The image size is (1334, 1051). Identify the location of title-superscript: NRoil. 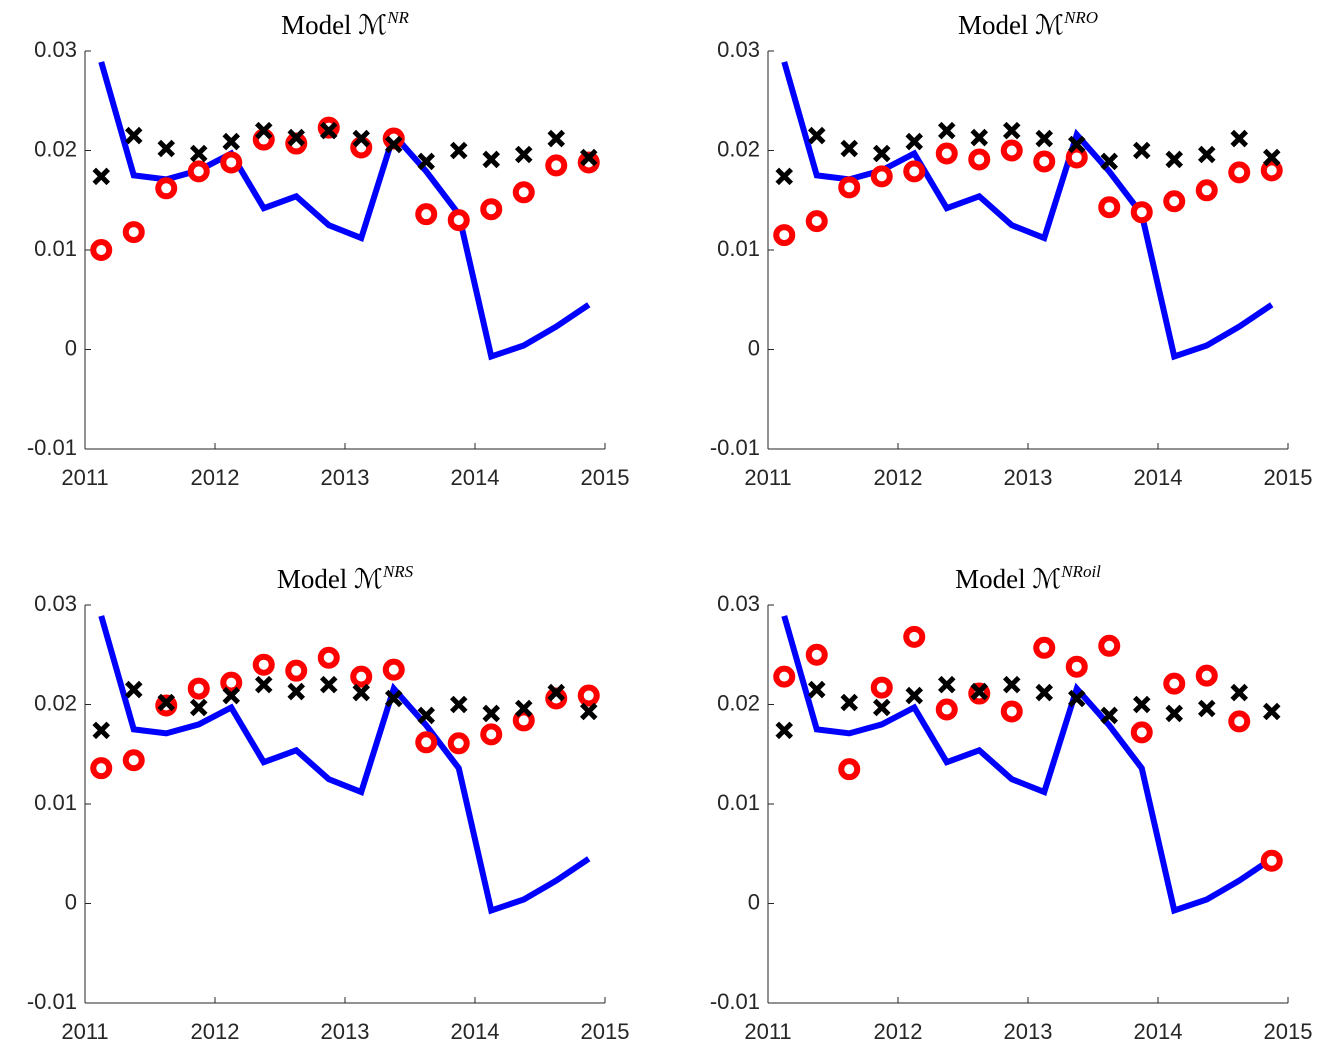
(1080, 571).